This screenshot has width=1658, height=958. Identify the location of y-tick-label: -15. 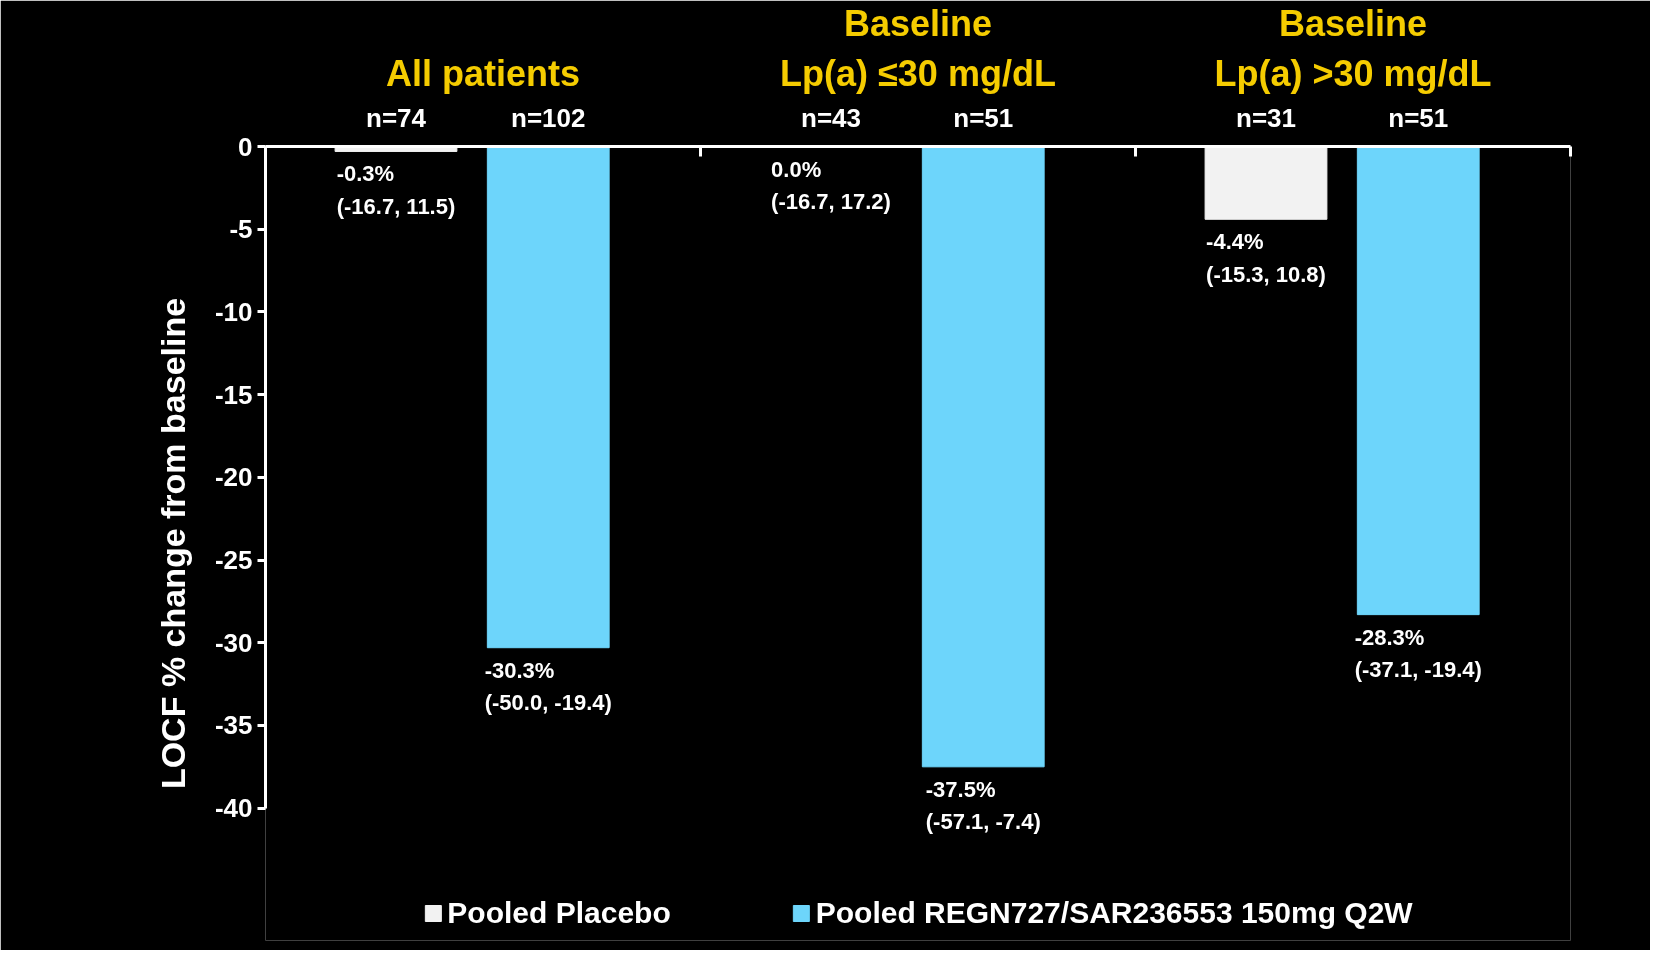
(233, 394).